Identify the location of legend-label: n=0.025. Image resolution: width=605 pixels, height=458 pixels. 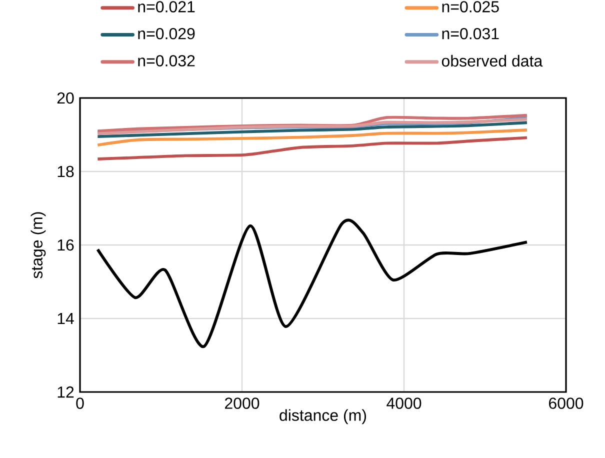
(470, 6).